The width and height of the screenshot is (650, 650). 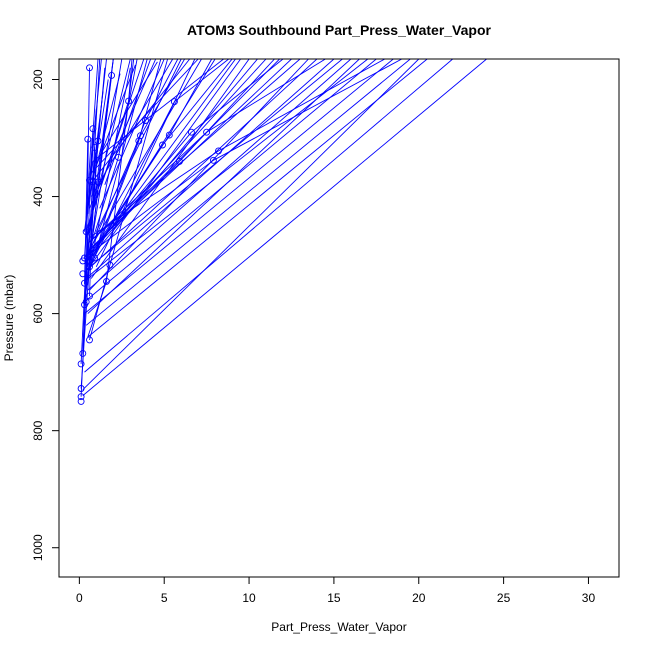 I want to click on y-tick-label: 400, so click(x=38, y=196).